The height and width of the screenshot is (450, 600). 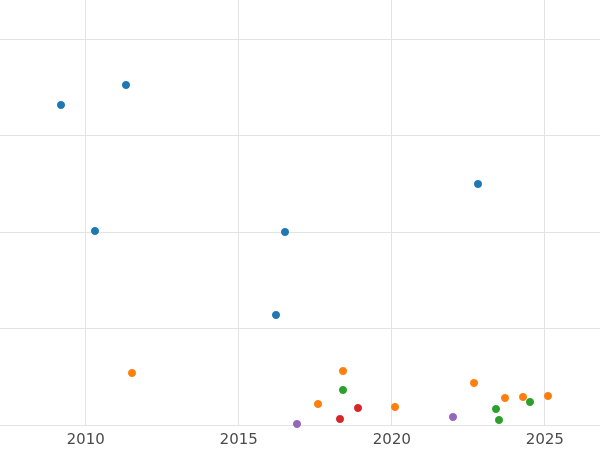 What do you see at coordinates (238, 439) in the screenshot?
I see `x-tick-label: 2015` at bounding box center [238, 439].